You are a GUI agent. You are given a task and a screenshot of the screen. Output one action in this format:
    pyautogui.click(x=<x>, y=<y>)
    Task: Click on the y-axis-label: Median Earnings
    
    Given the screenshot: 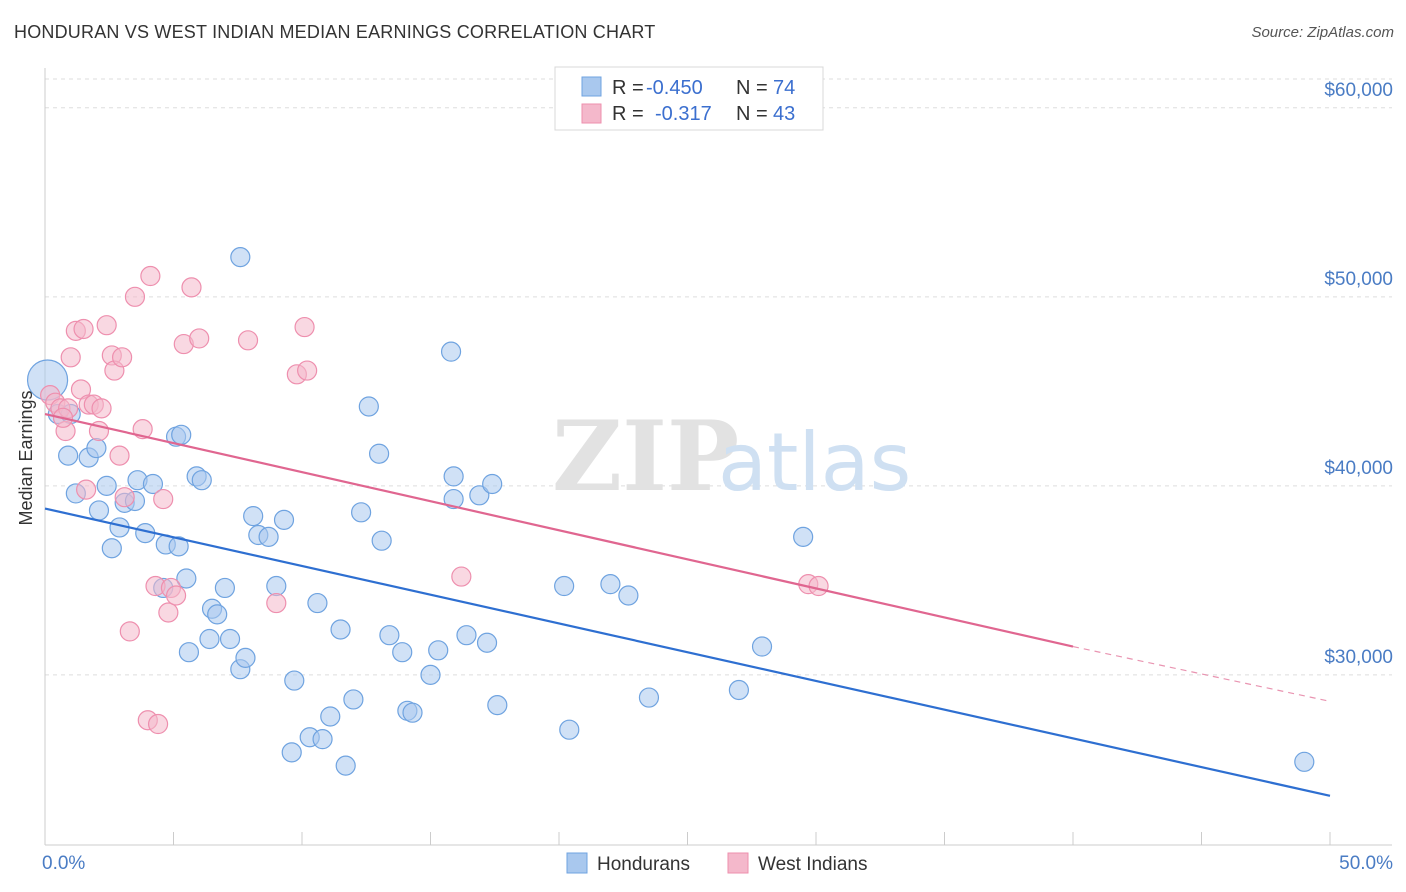 What is the action you would take?
    pyautogui.click(x=26, y=457)
    